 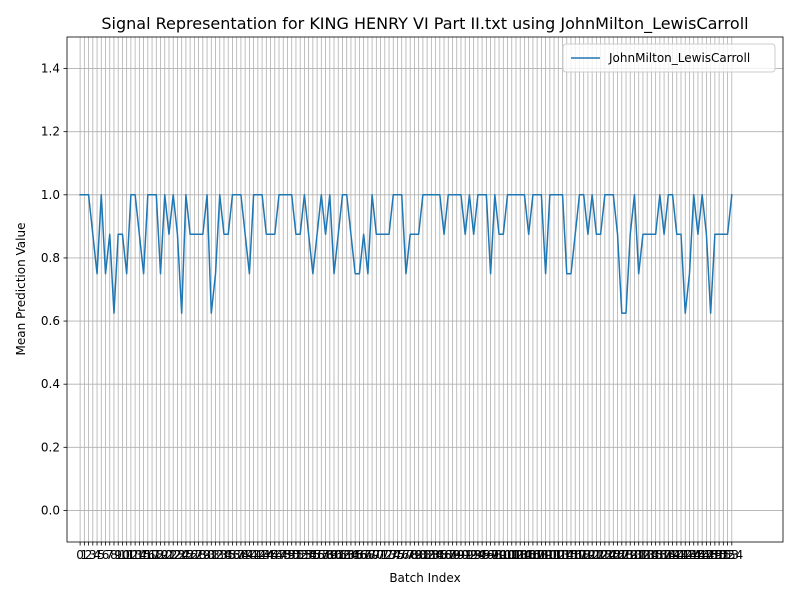 I want to click on x-tick-label: 99, so click(x=498, y=555).